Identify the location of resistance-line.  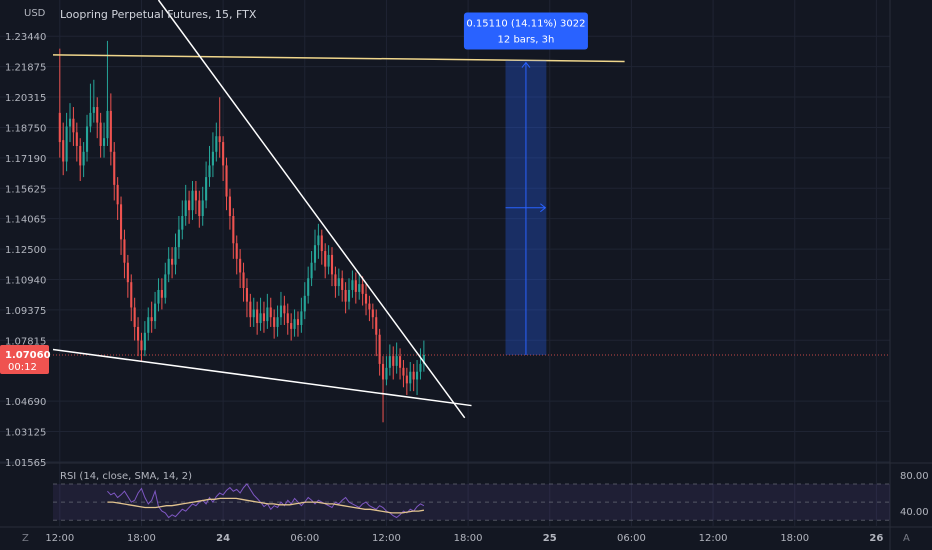
(338, 58).